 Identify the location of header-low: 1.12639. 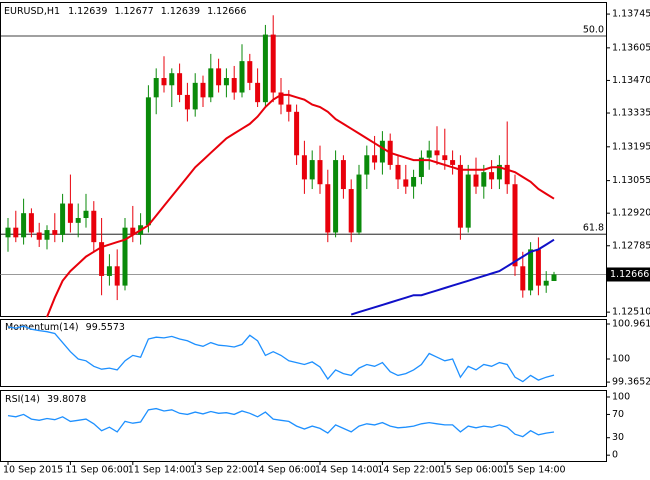
(180, 11).